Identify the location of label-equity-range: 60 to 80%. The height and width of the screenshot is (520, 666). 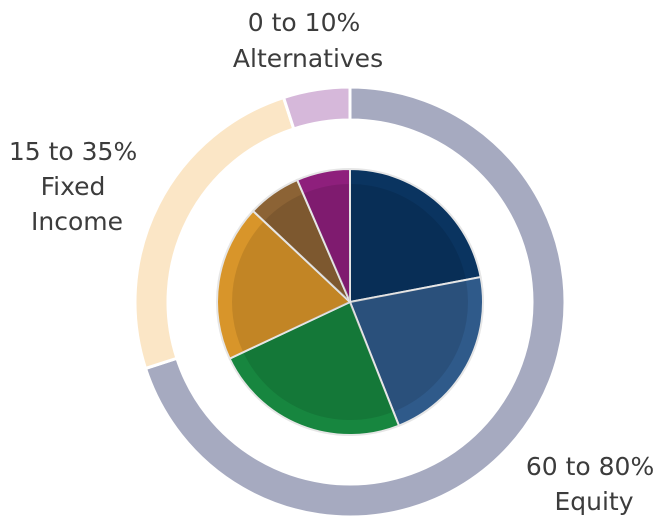
(590, 466).